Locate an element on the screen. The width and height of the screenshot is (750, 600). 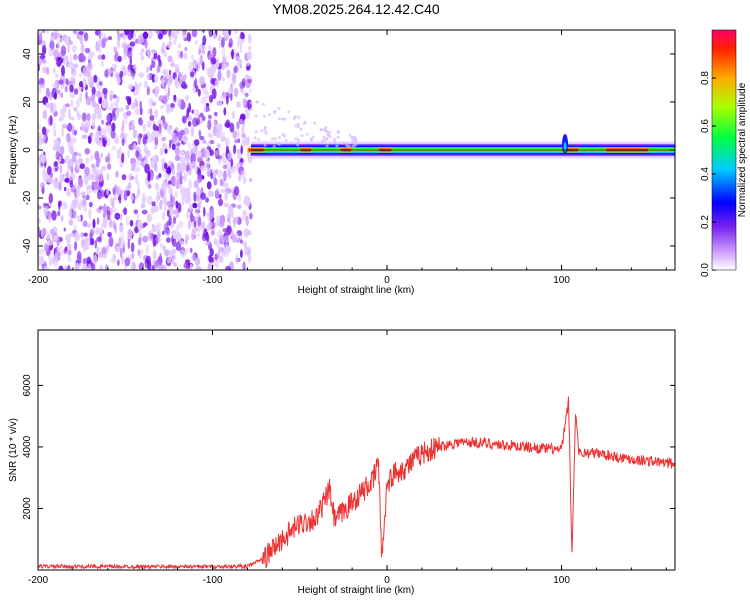
snr-y-label: SNR (10 * v/v) is located at coordinates (13, 450).